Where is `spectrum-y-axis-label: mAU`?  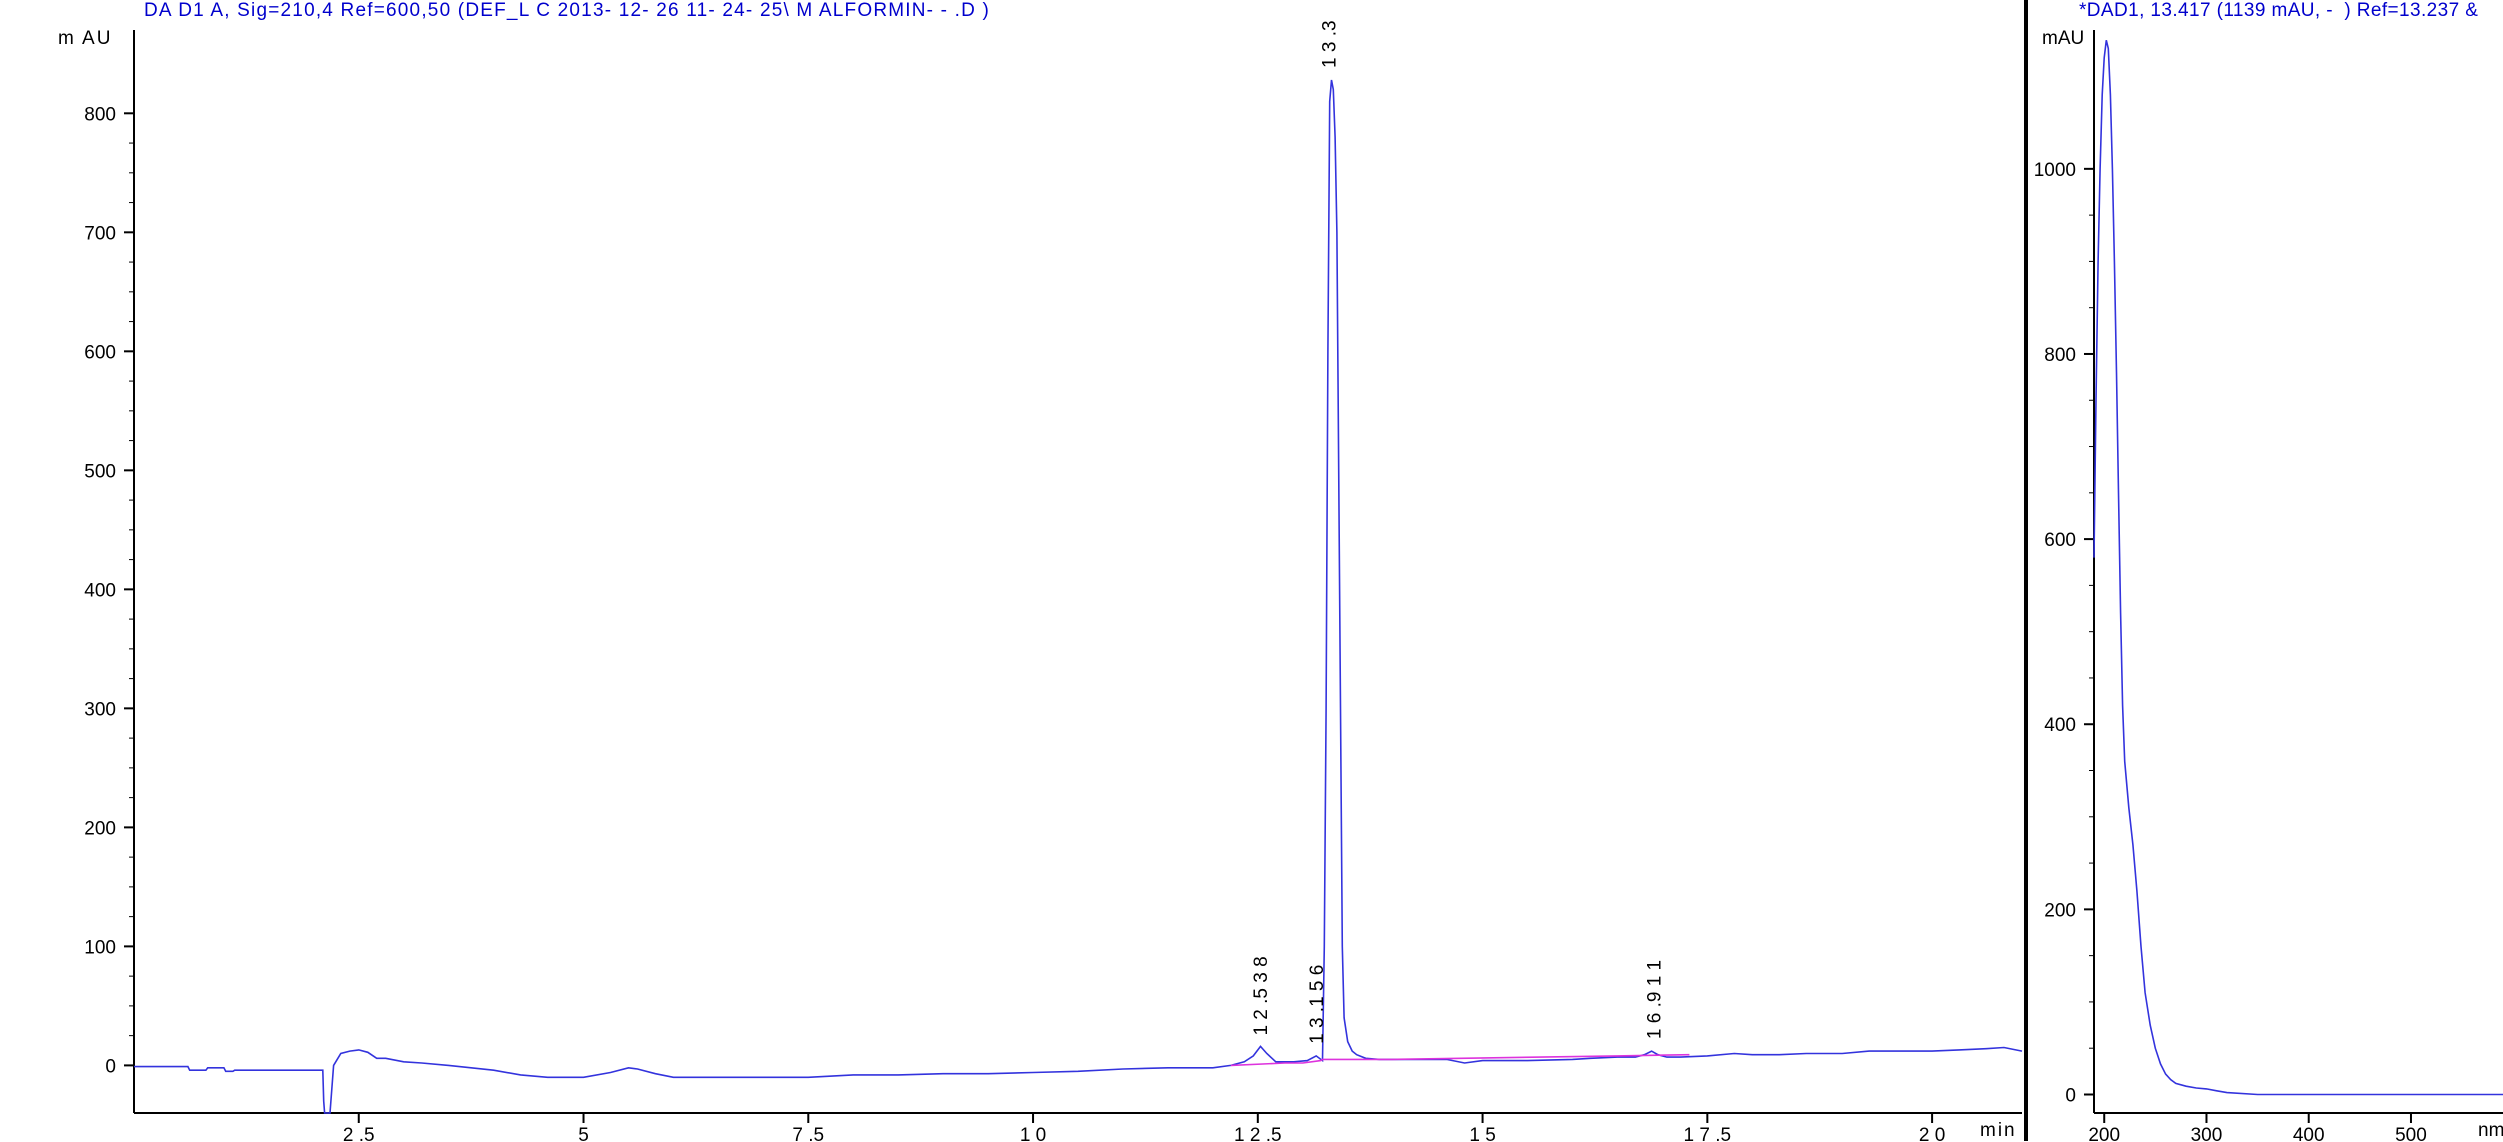 spectrum-y-axis-label: mAU is located at coordinates (2063, 38).